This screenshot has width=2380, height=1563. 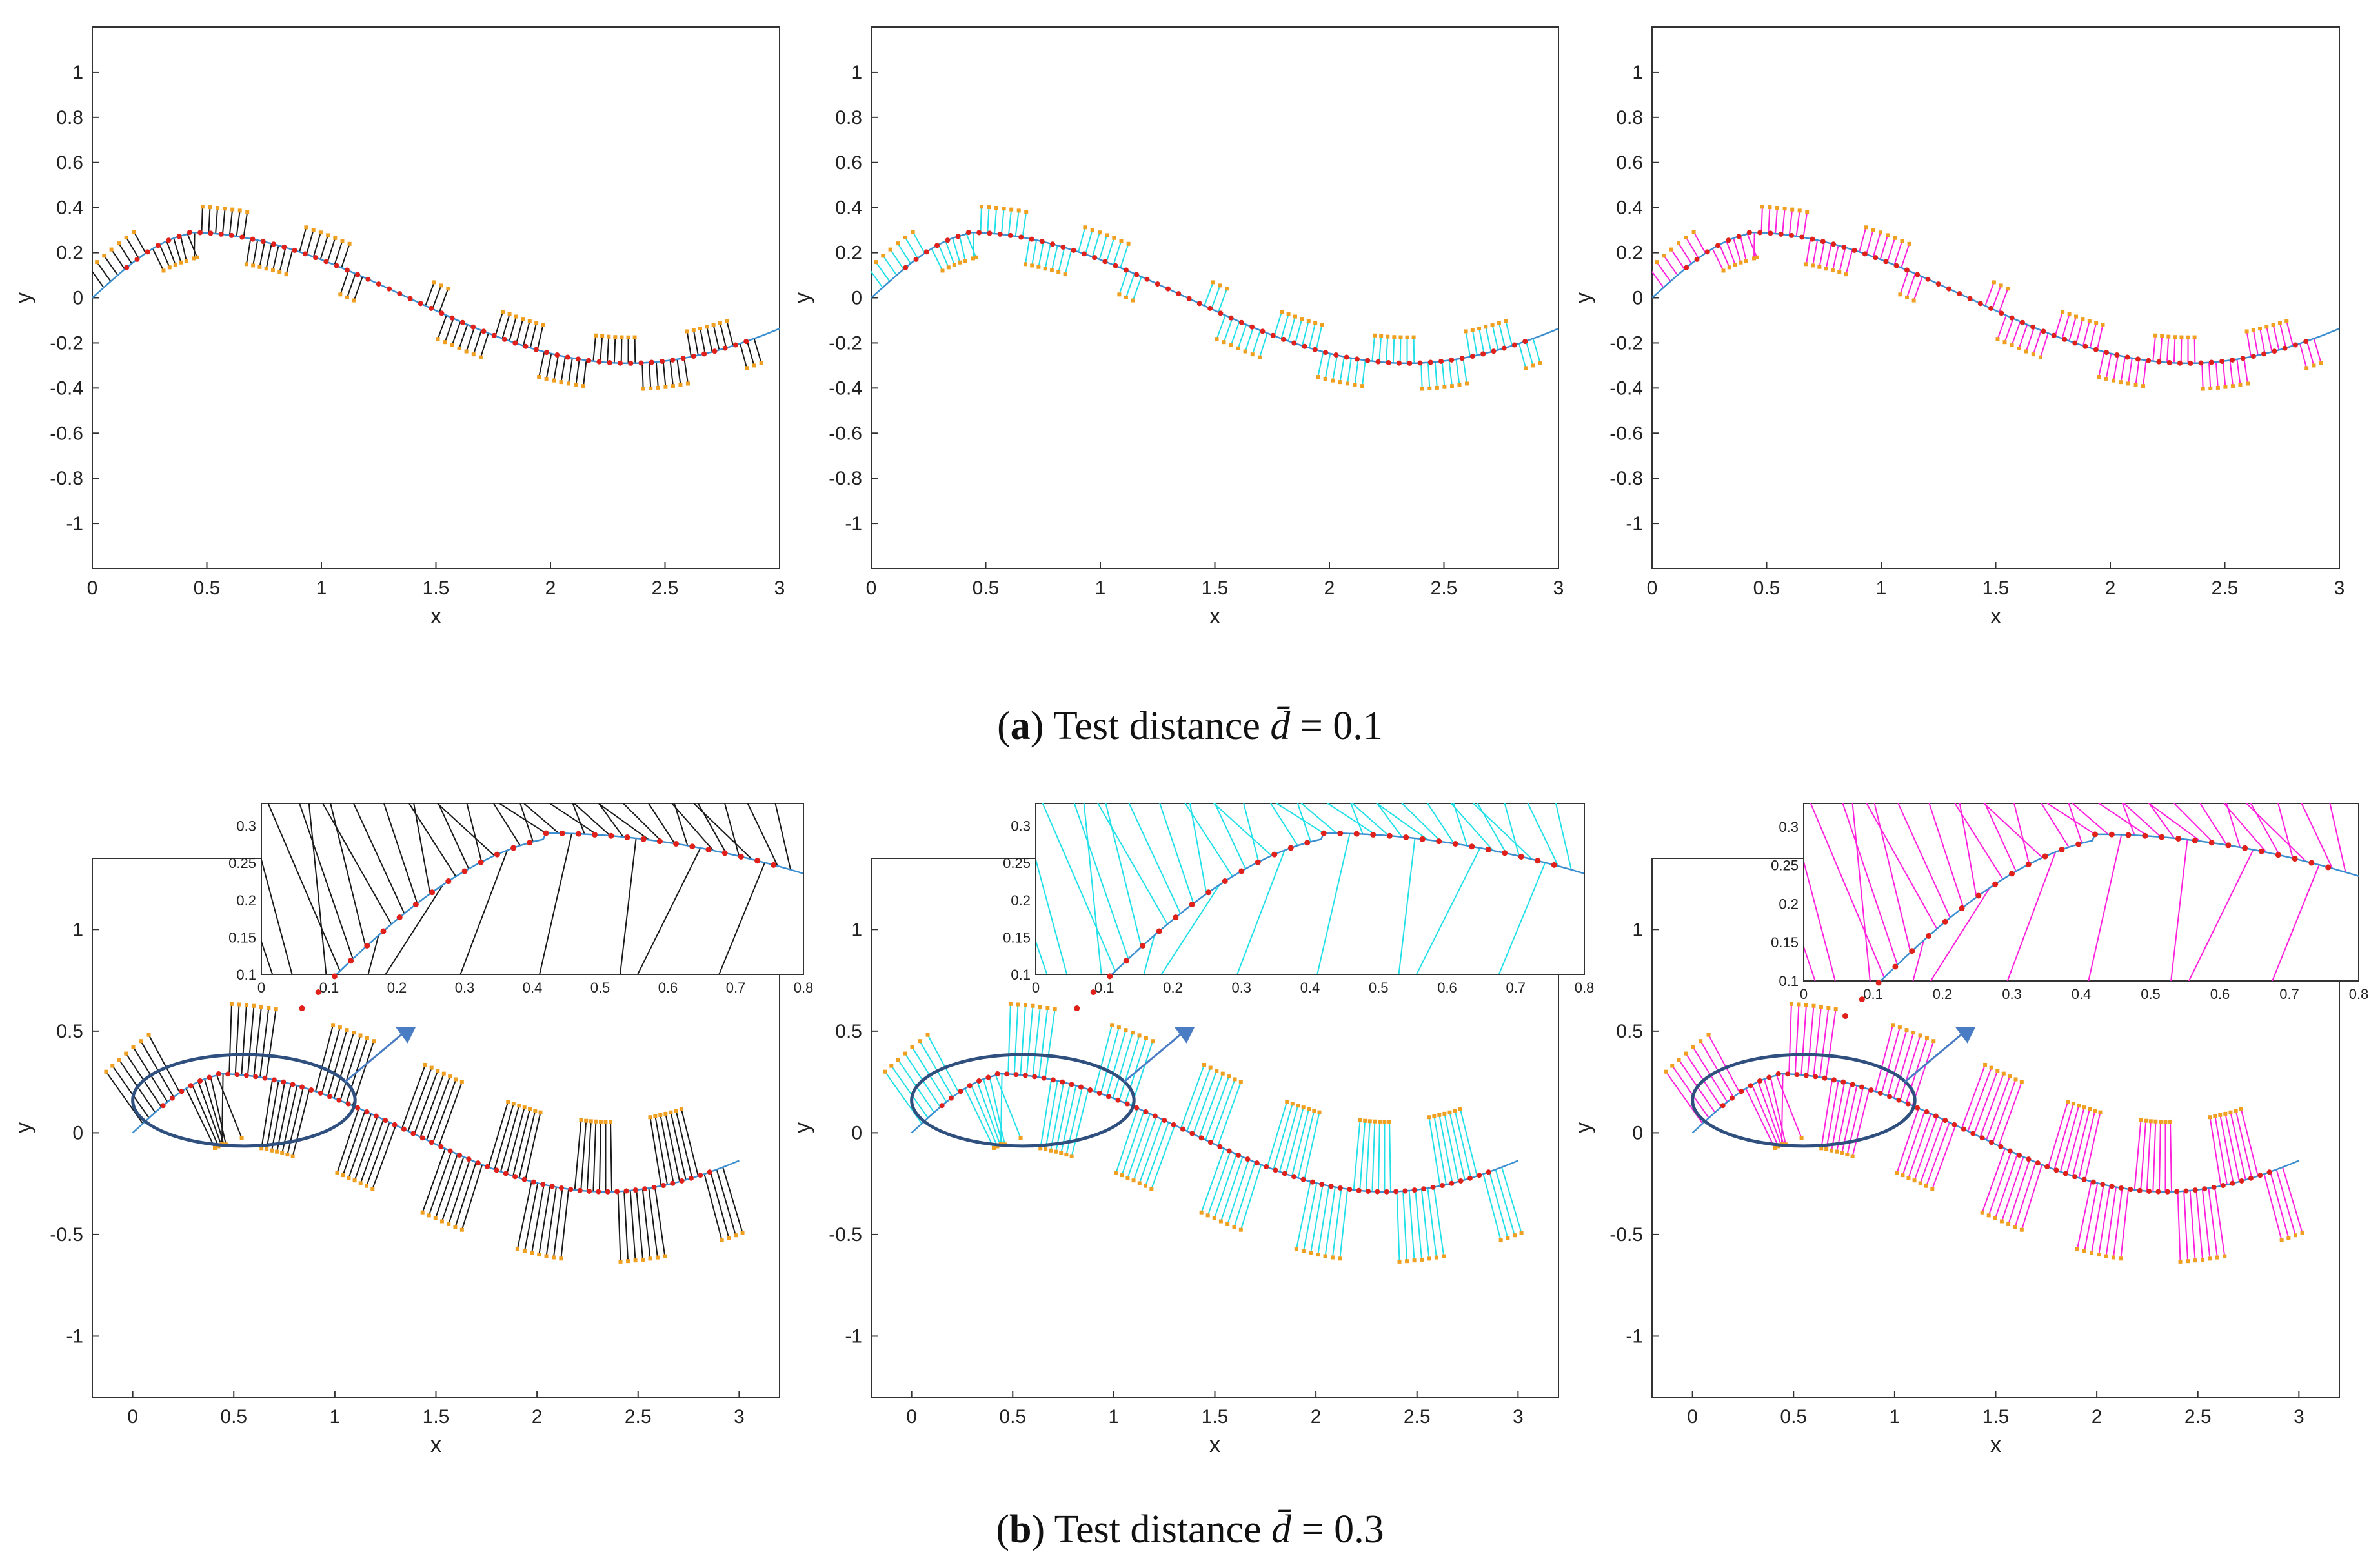 I want to click on inset-x-tick-label: 0.8, so click(x=804, y=988).